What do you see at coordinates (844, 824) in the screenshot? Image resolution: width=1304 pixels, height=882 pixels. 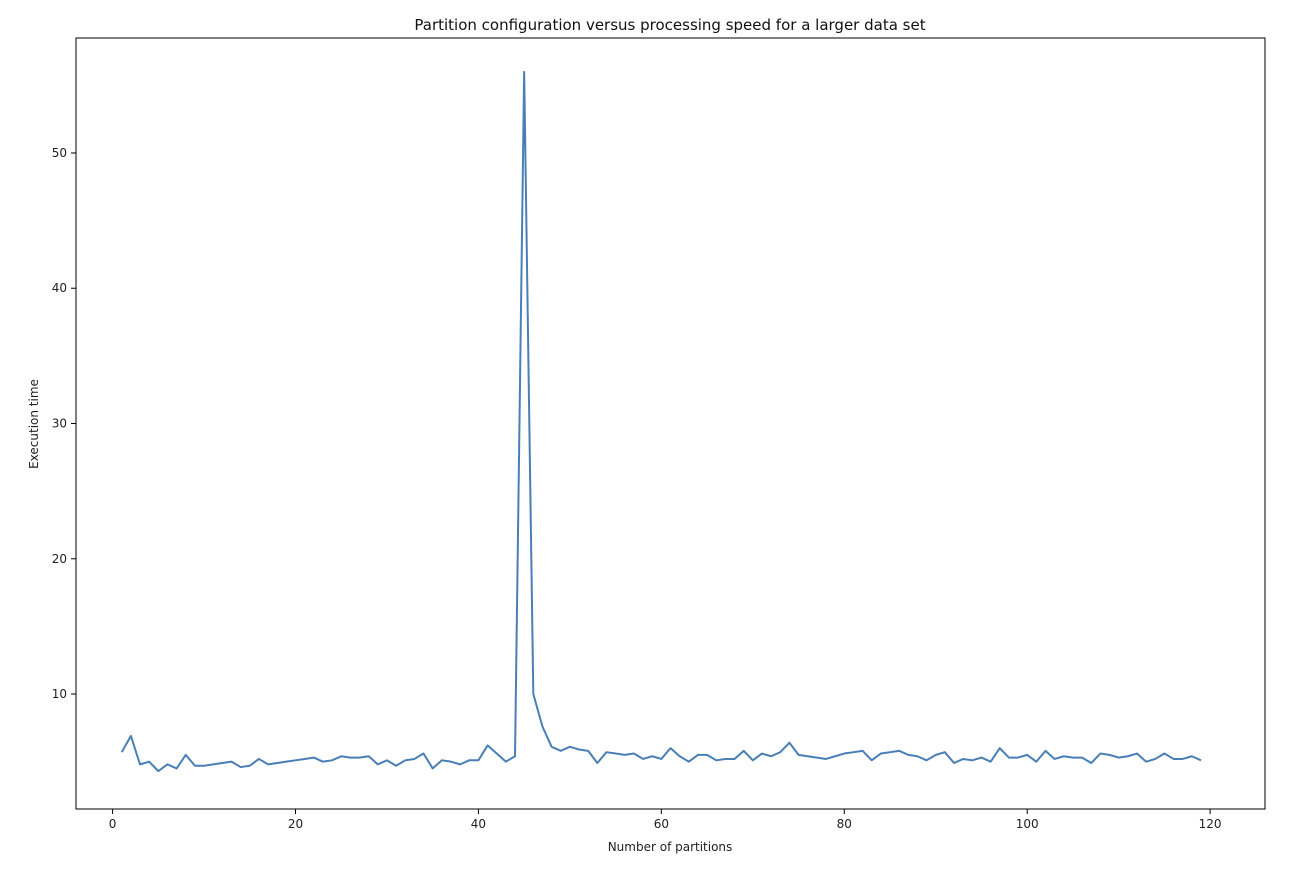 I see `x-tick-label: 80` at bounding box center [844, 824].